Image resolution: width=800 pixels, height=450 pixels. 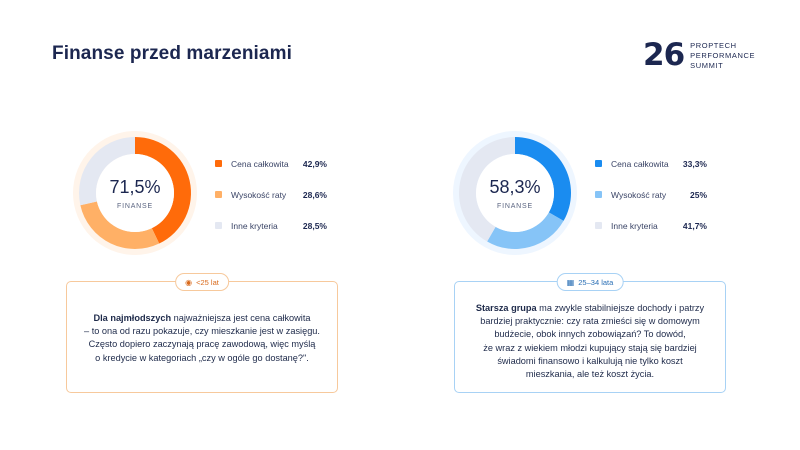 I want to click on donut-center-value: 71,5%, so click(x=135, y=186).